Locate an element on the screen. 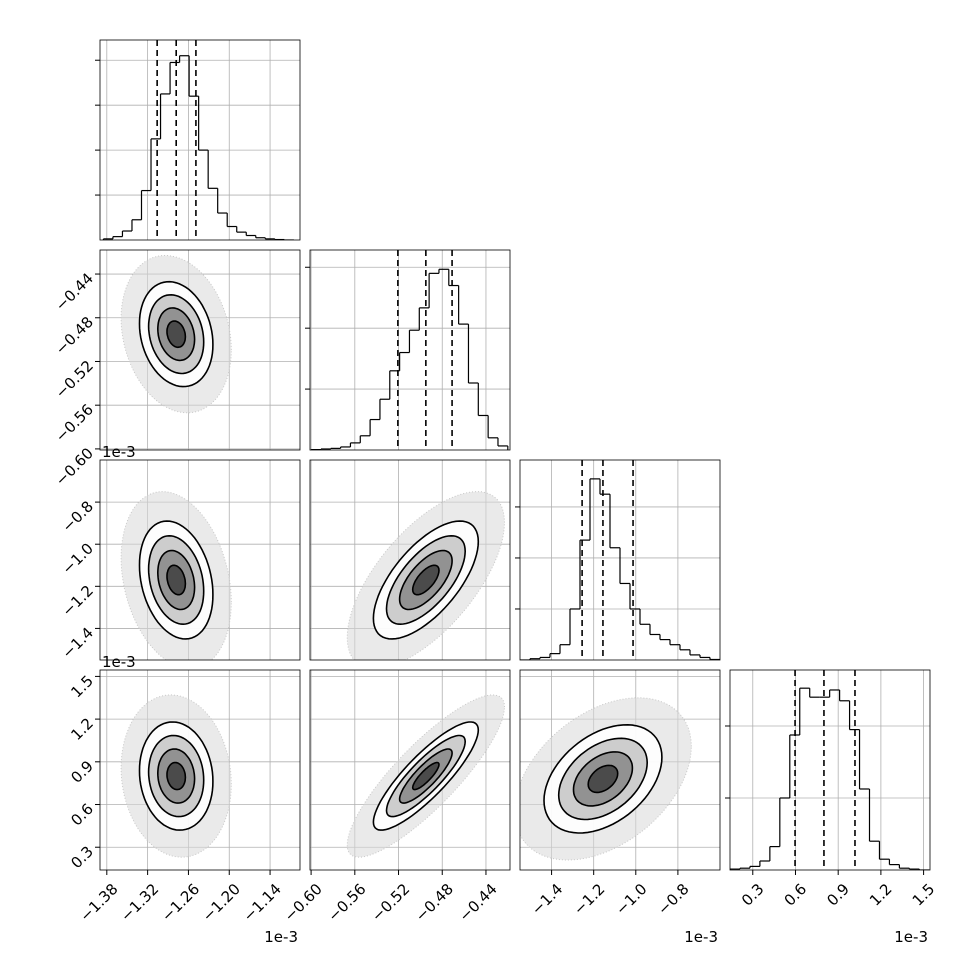  y-tick-label: 0.3 is located at coordinates (82, 858).